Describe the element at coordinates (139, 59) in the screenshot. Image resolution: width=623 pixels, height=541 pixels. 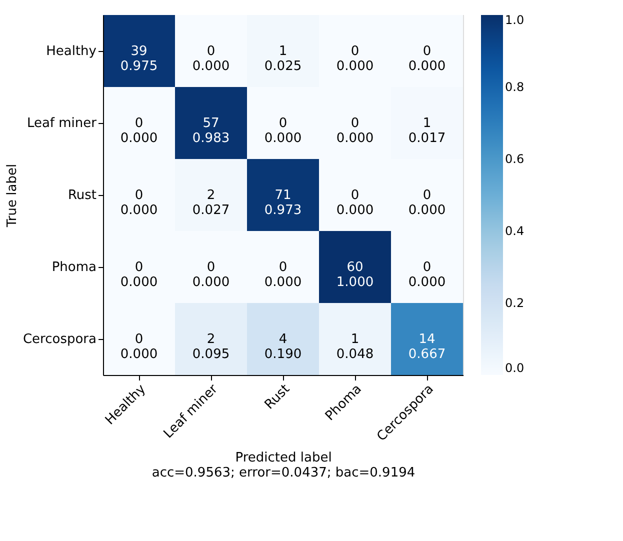
I see `data-label: 39 0.975` at that location.